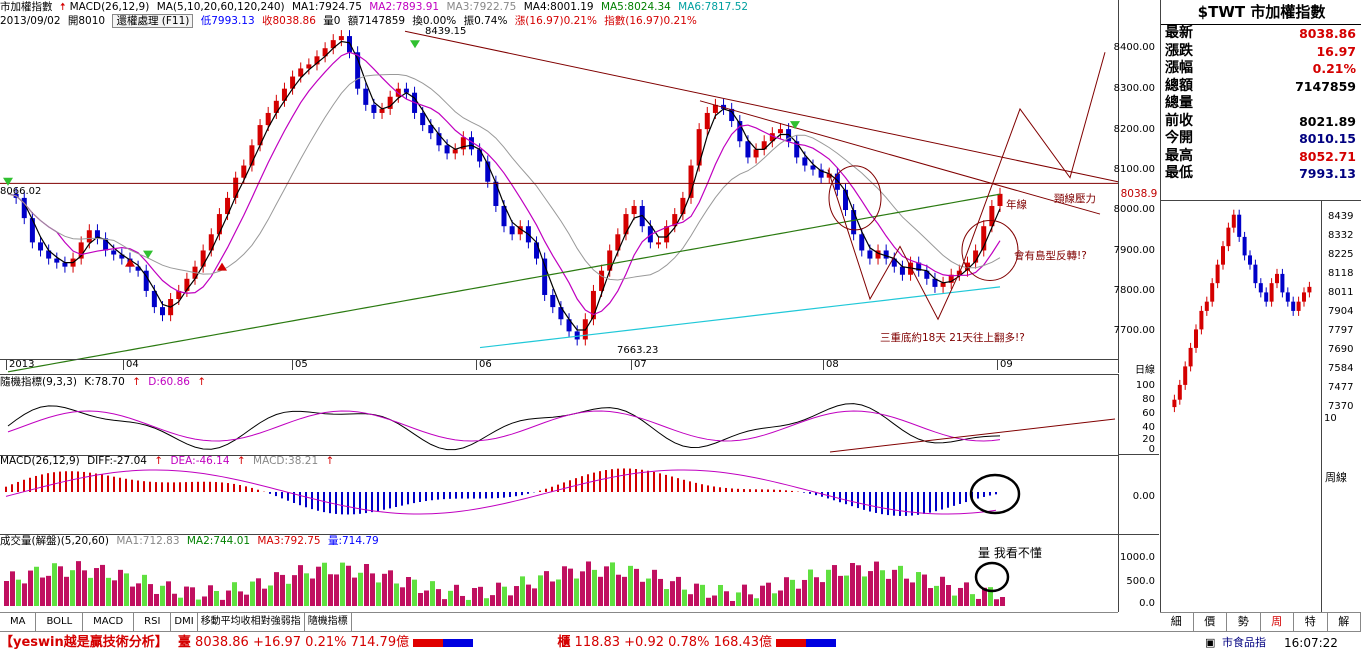 Image resolution: width=1361 pixels, height=656 pixels. Describe the element at coordinates (1261, 12) in the screenshot. I see `quote-title: $TWT 市加權指數` at that location.